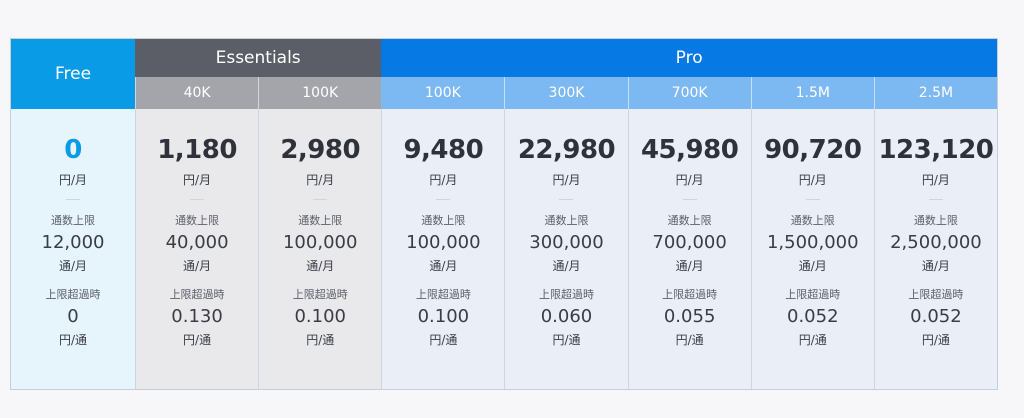 This screenshot has height=418, width=1024. I want to click on included-value: 1,500,000, so click(812, 242).